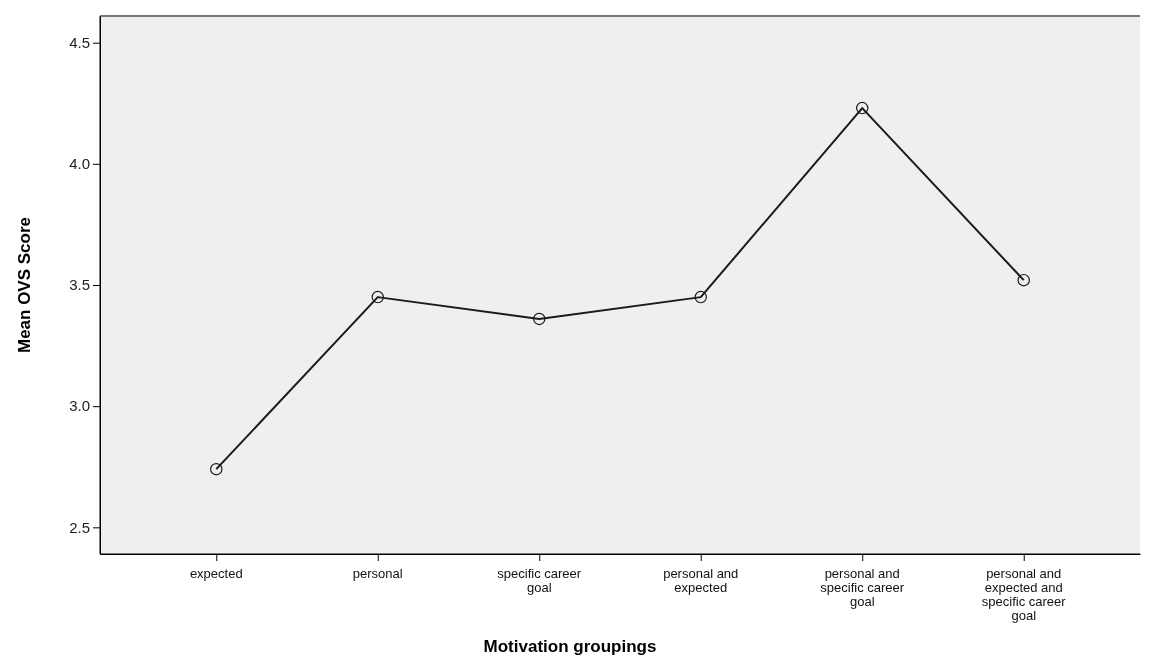 The height and width of the screenshot is (660, 1150). Describe the element at coordinates (570, 646) in the screenshot. I see `x-axis-title: Motivation groupings` at that location.